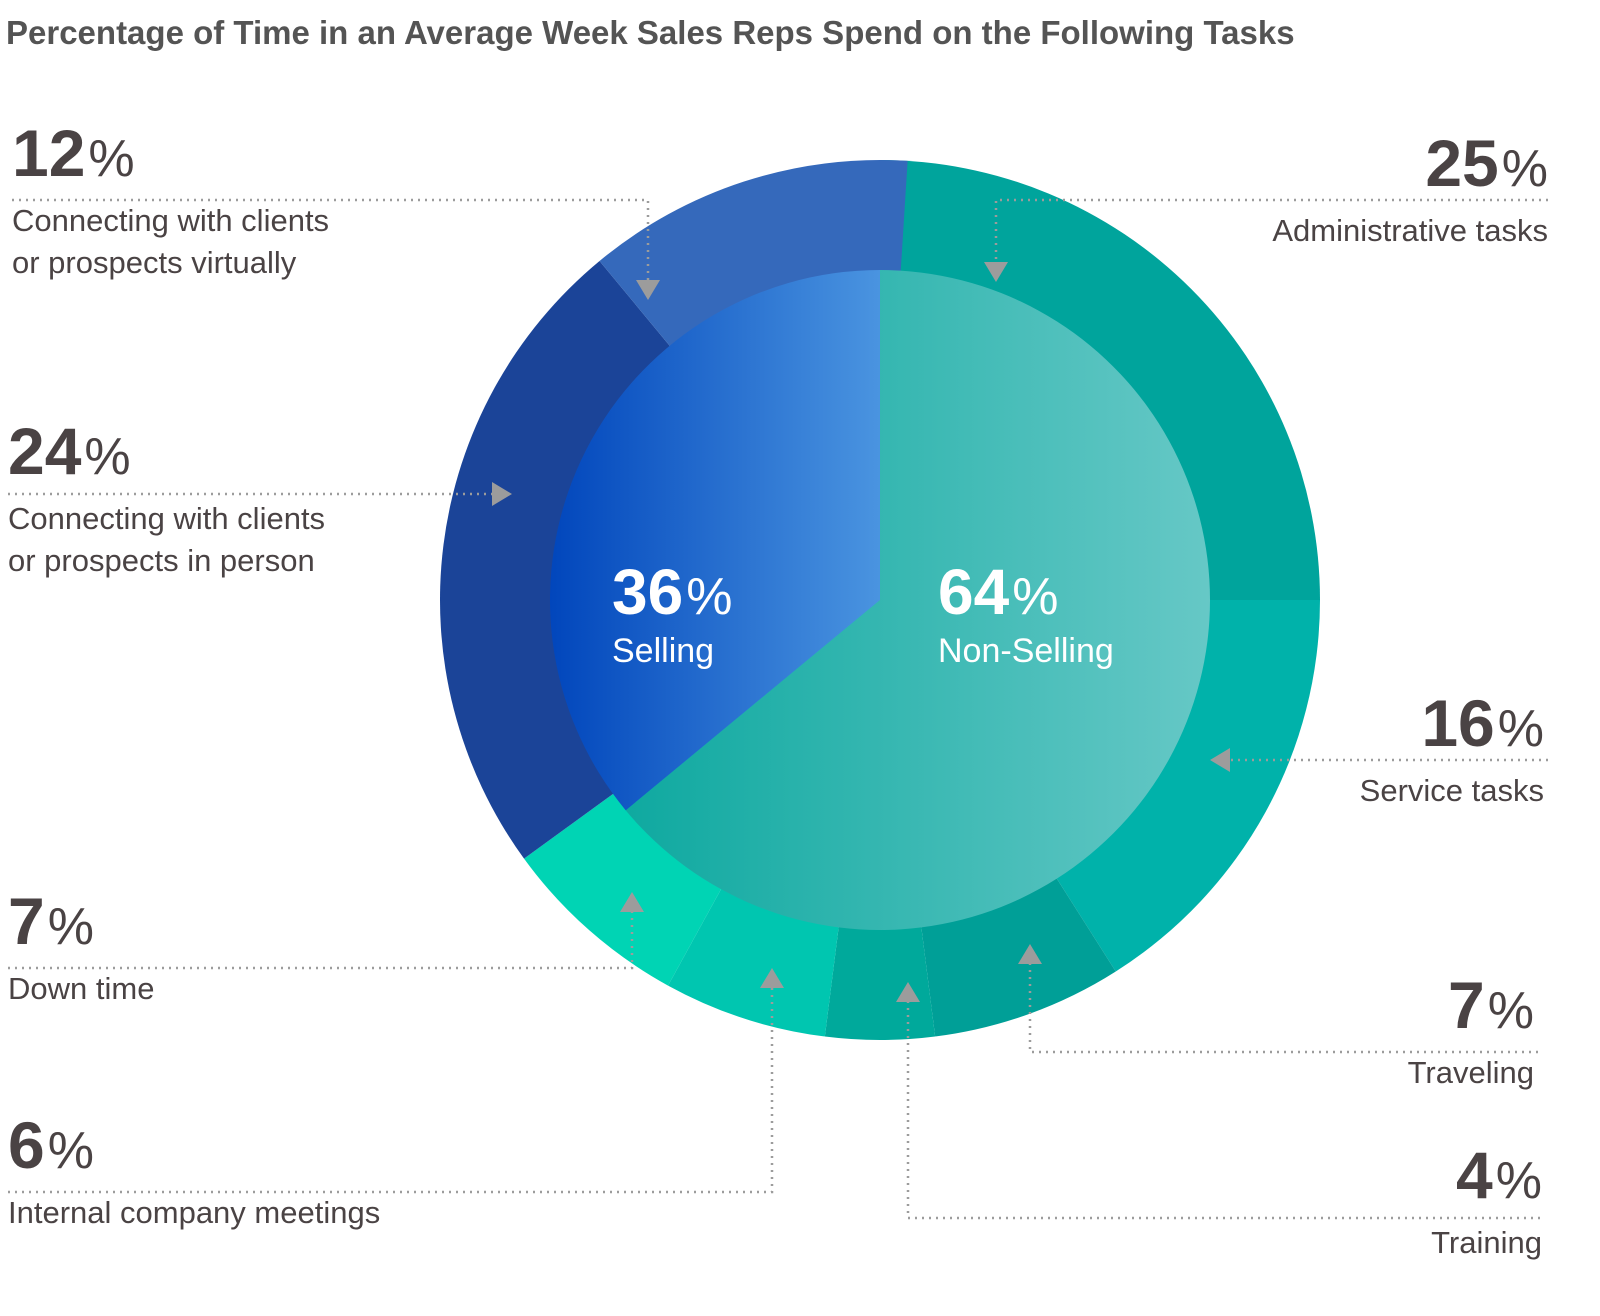 This screenshot has width=1600, height=1316. Describe the element at coordinates (1466, 1005) in the screenshot. I see `callout-value-traveling: 7` at that location.